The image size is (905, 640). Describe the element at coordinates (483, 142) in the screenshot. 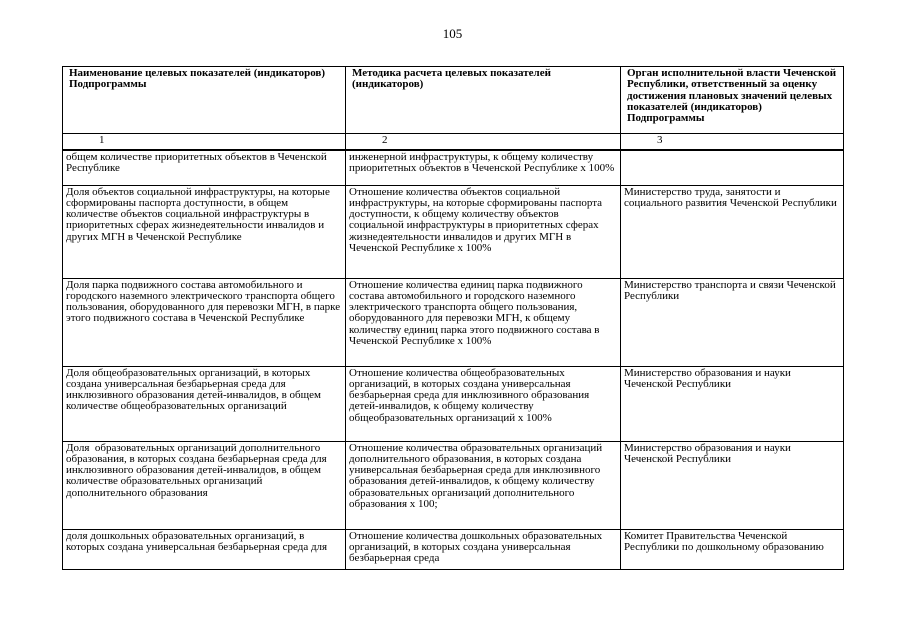

I see `column-number-2: 2` at that location.